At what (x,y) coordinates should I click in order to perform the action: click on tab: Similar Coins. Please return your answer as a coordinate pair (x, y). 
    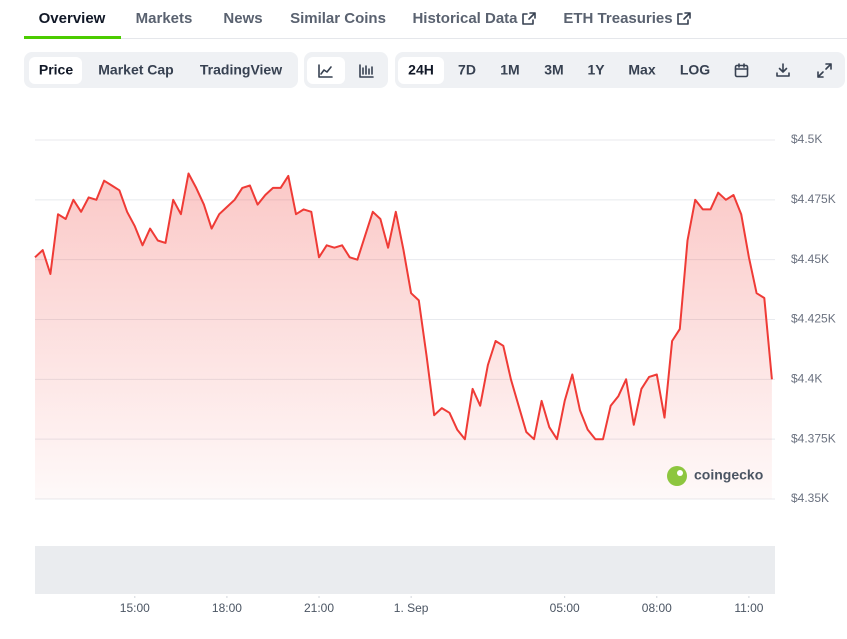
    Looking at the image, I should click on (338, 18).